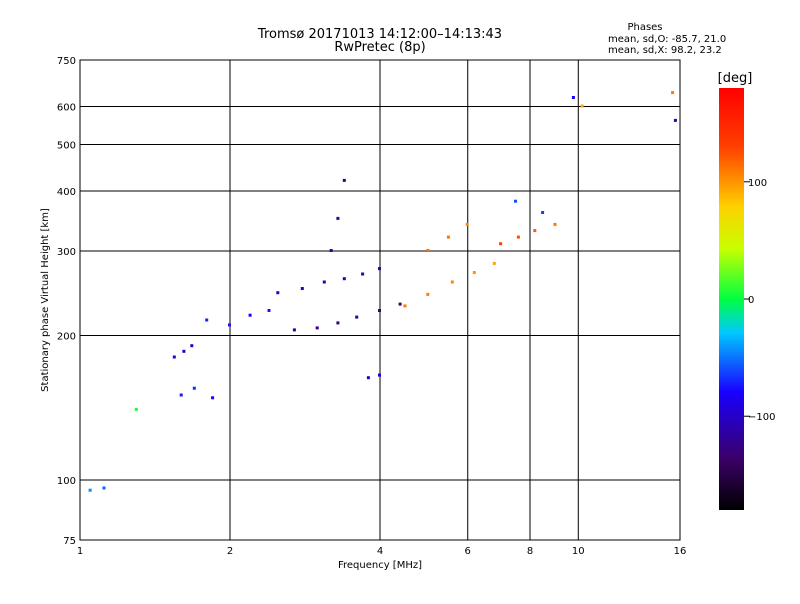 This screenshot has height=604, width=800. What do you see at coordinates (665, 50) in the screenshot?
I see `stats-x-line: mean, sd,X: 98.2, 23.2` at bounding box center [665, 50].